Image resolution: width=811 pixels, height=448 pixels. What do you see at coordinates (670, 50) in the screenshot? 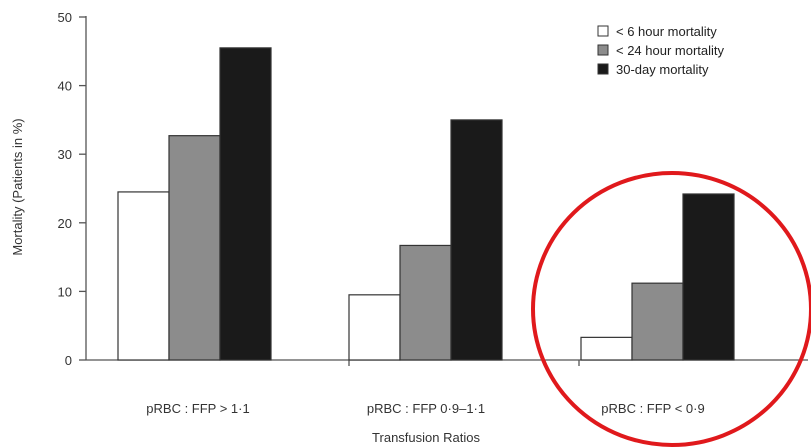
I see `legend-label: < 24 hour mortality` at bounding box center [670, 50].